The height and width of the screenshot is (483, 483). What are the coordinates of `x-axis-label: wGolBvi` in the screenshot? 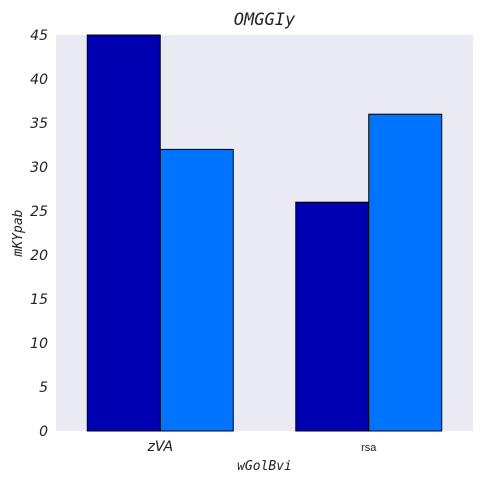 It's located at (264, 466).